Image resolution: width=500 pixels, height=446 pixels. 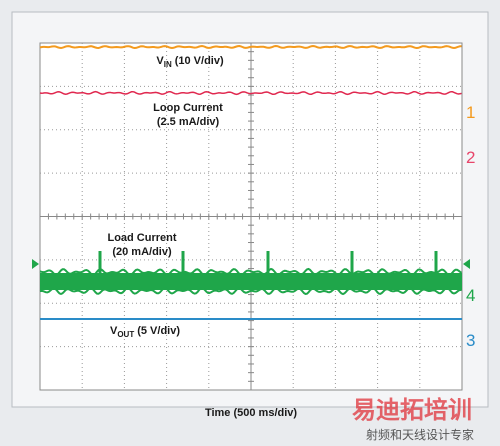 What do you see at coordinates (470, 340) in the screenshot?
I see `channel-number: 3` at bounding box center [470, 340].